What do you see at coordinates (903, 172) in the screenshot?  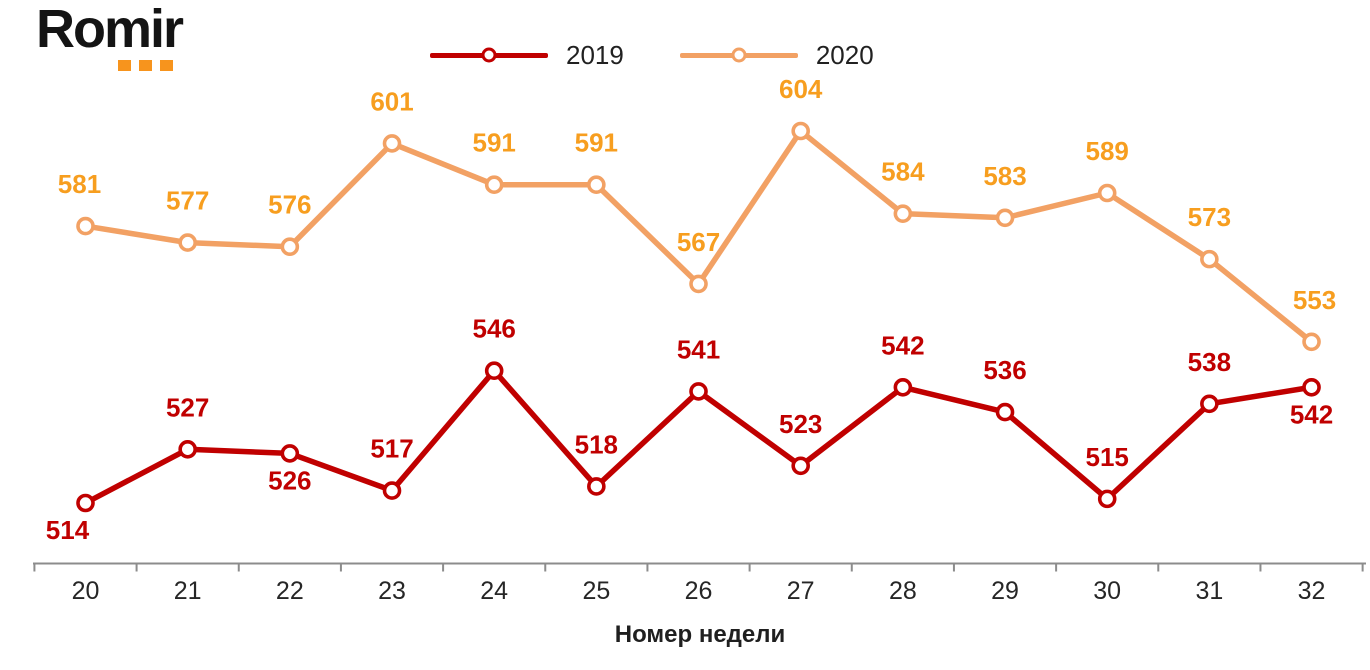 I see `data-label-2020: 584` at bounding box center [903, 172].